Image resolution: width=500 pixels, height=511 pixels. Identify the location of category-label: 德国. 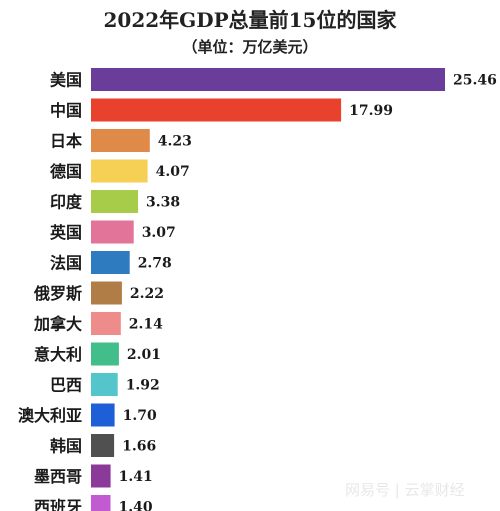
(66, 171).